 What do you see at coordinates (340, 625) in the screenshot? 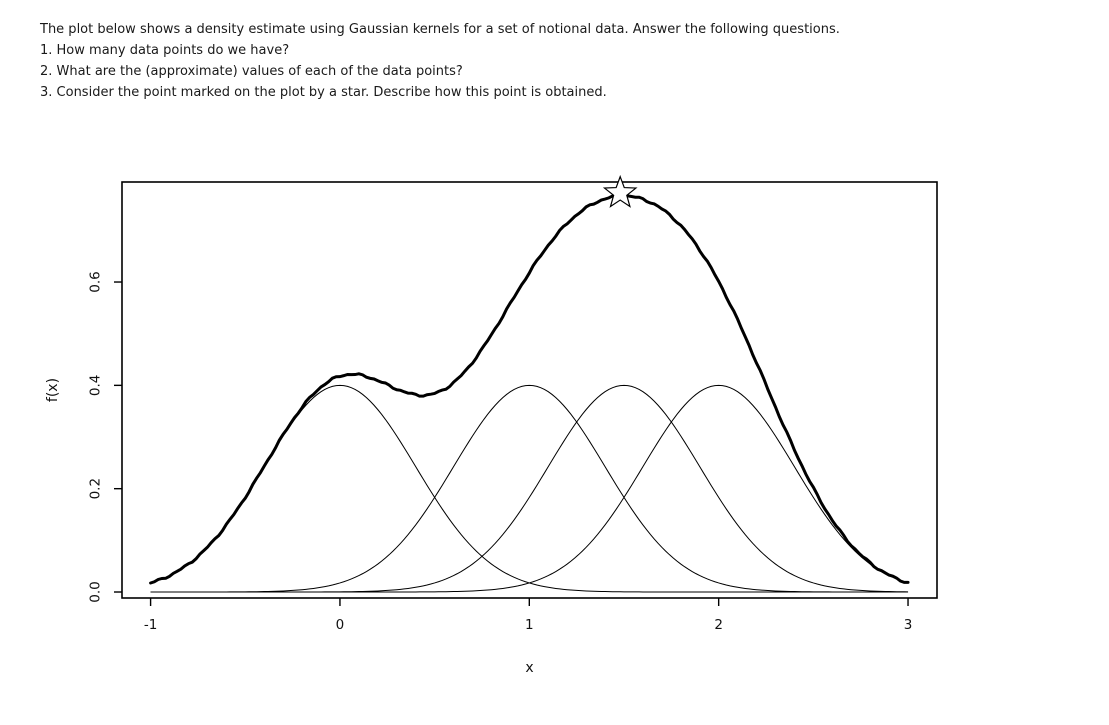
I see `x-axis-tick-label: 0` at bounding box center [340, 625].